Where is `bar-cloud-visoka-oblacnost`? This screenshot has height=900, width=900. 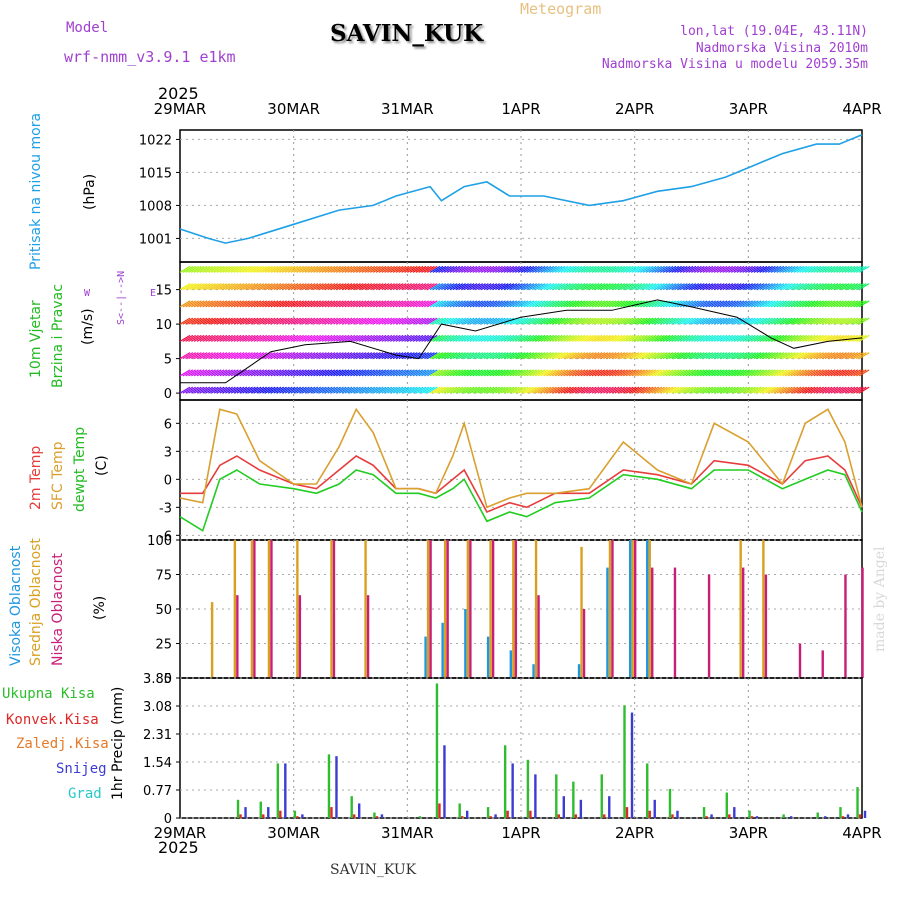 bar-cloud-visoka-oblacnost is located at coordinates (647, 609).